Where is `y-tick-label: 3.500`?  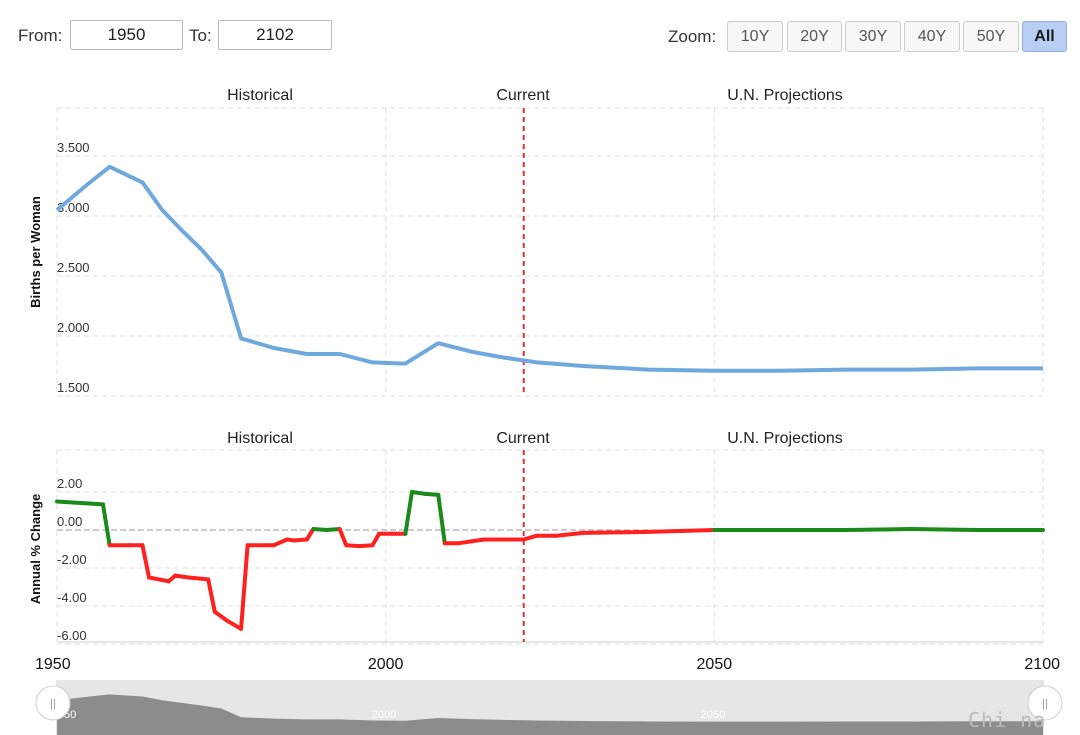
y-tick-label: 3.500 is located at coordinates (73, 147).